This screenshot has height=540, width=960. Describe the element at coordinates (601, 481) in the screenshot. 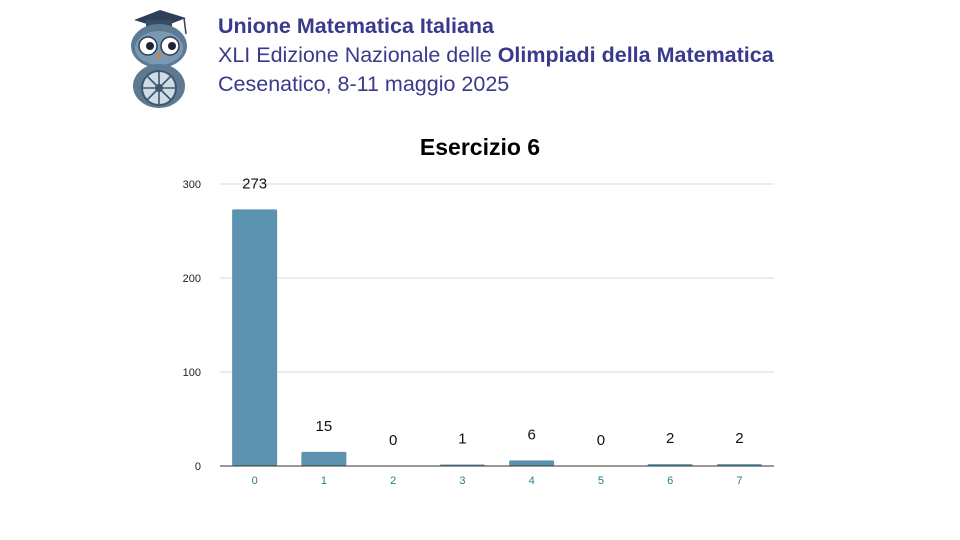

I see `x-tick-label: 5` at that location.